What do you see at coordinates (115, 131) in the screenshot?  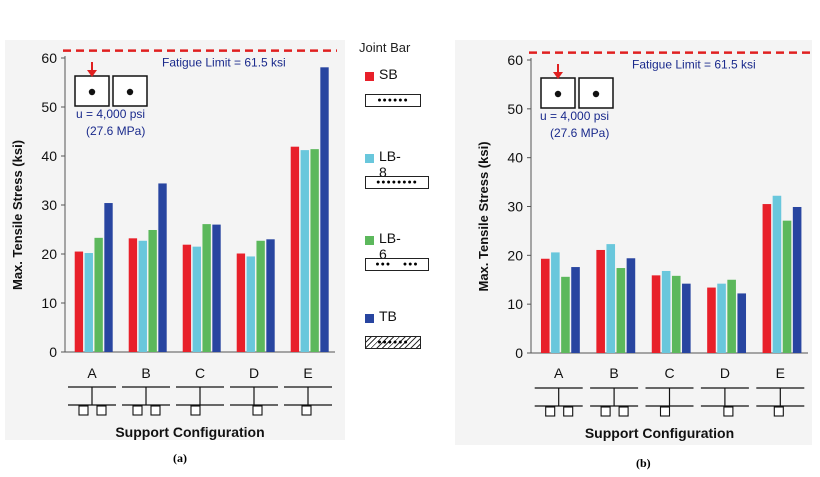 I see `chart-a-load-note-line2: (27.6 MPa)` at bounding box center [115, 131].